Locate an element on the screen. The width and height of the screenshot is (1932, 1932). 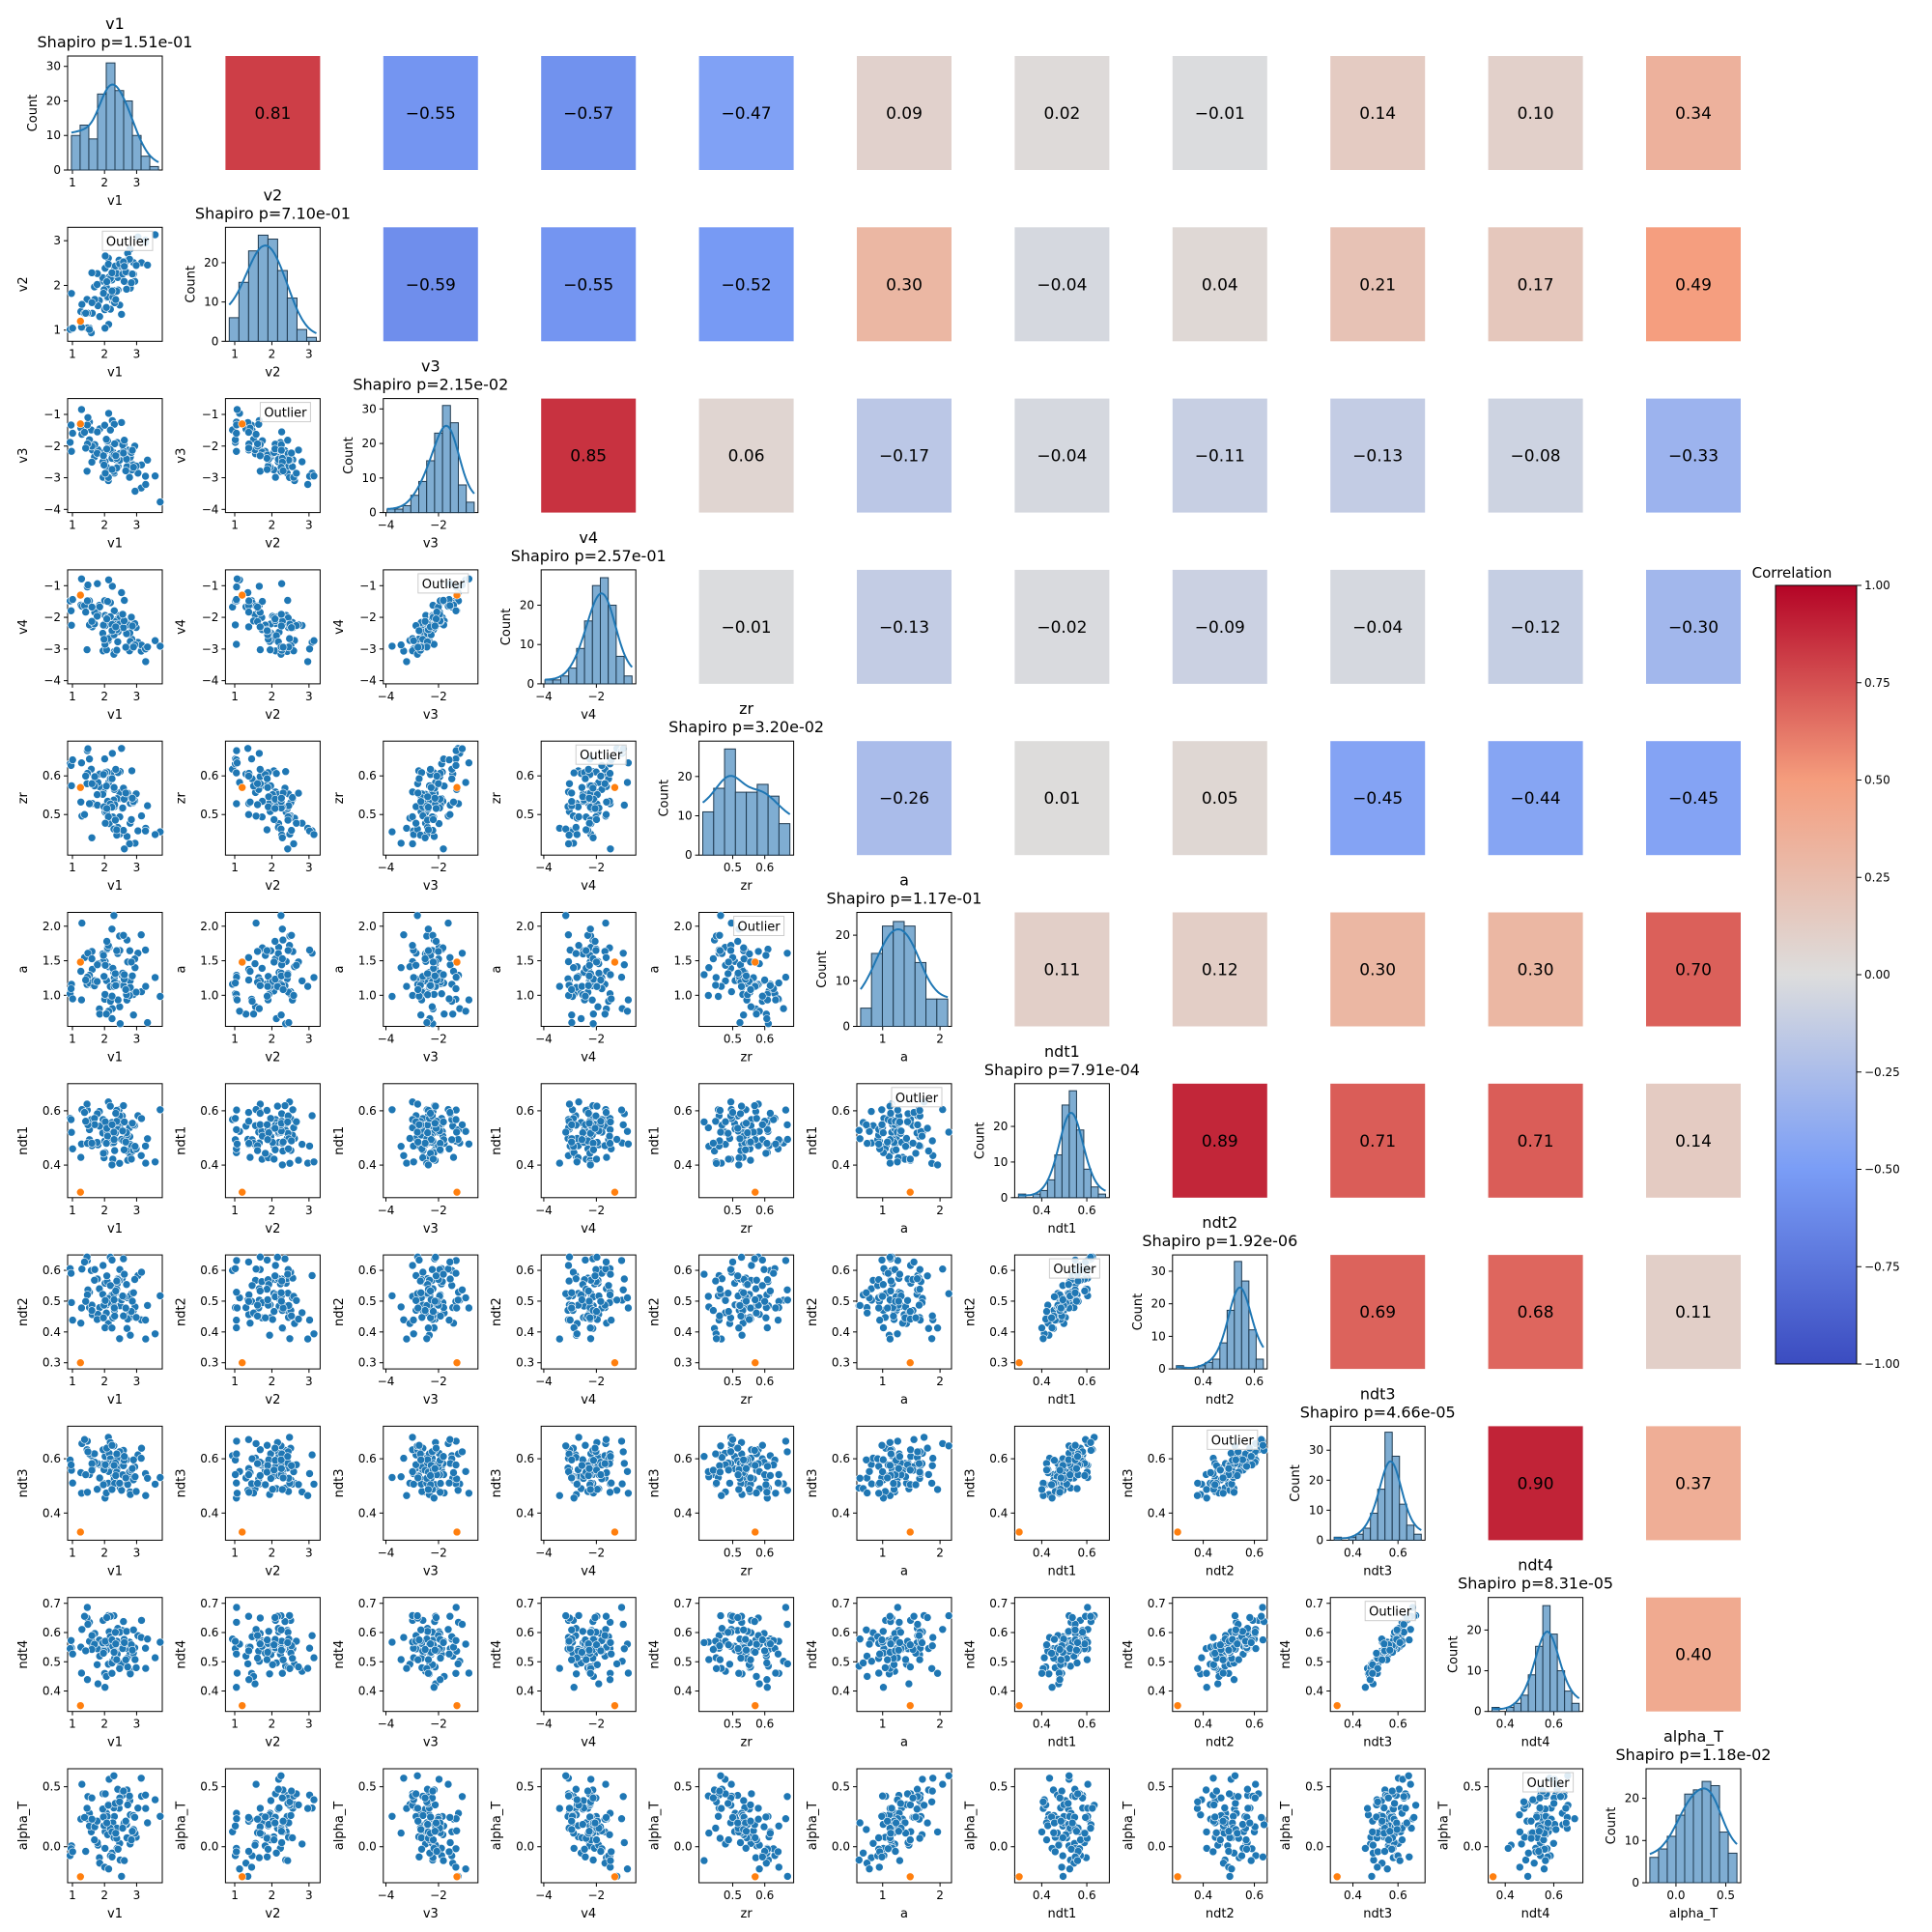
outlier-point is located at coordinates (80, 1192).